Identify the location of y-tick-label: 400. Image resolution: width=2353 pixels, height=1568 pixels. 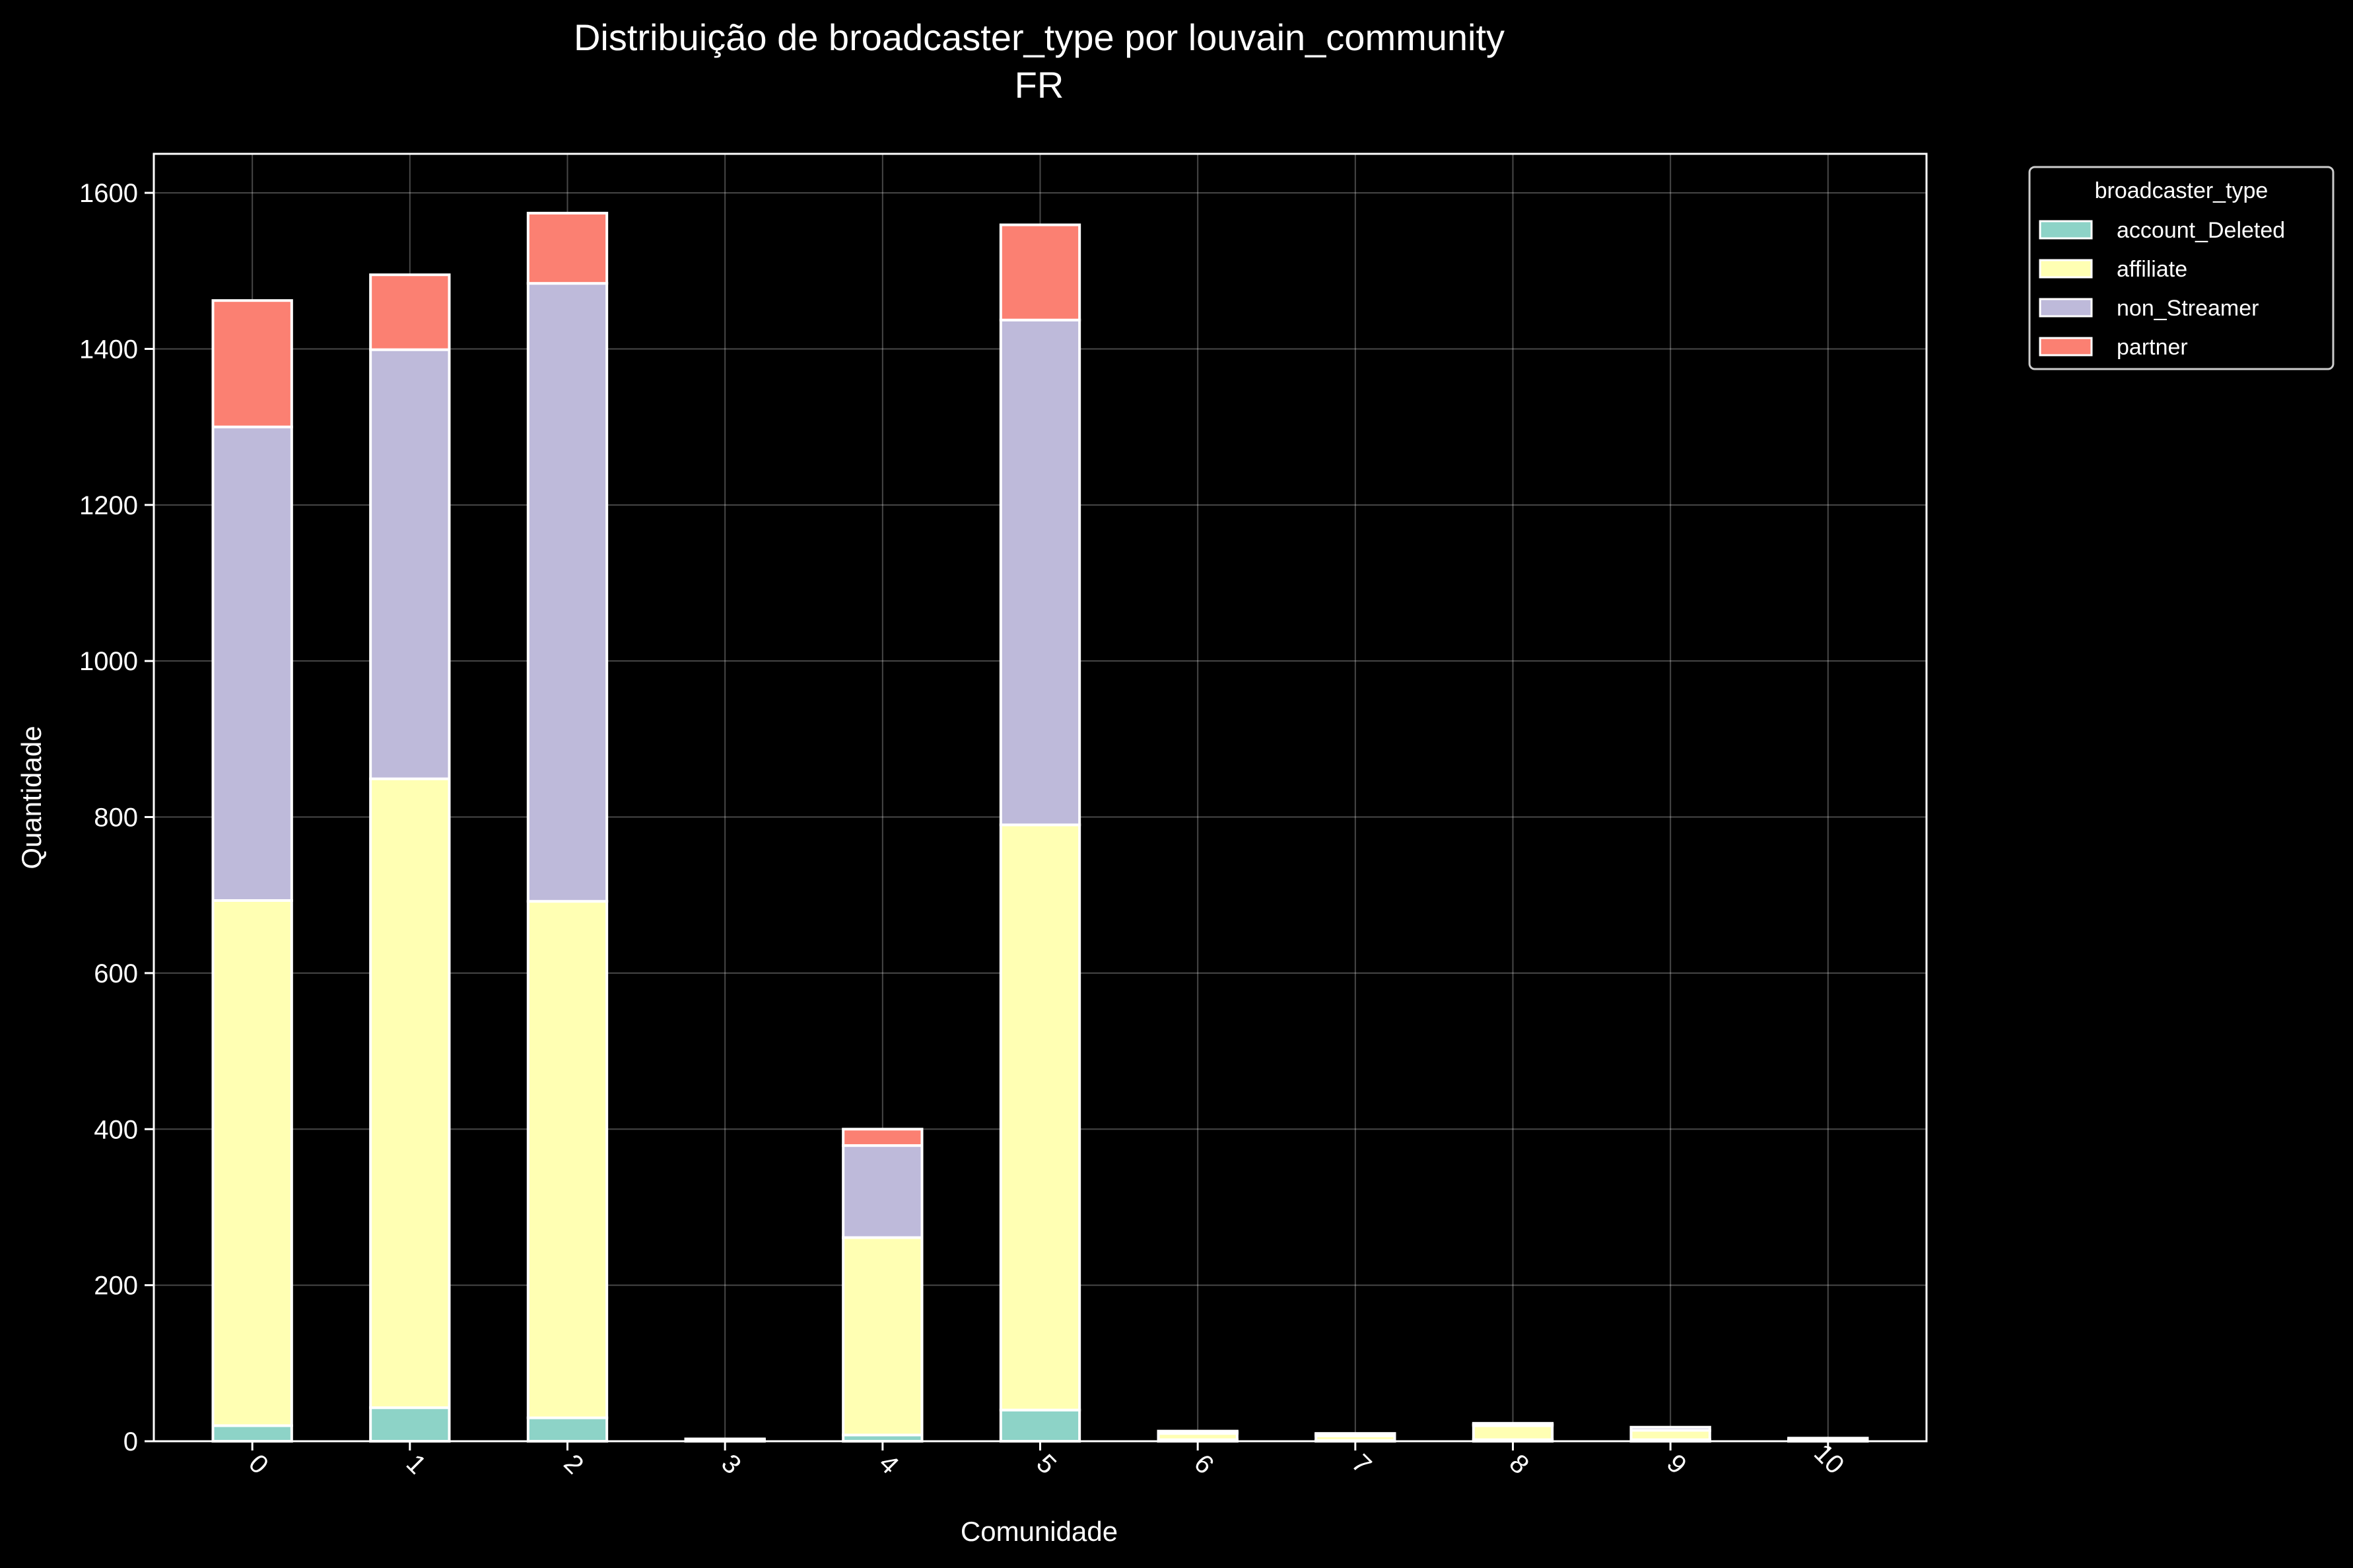
(116, 1129).